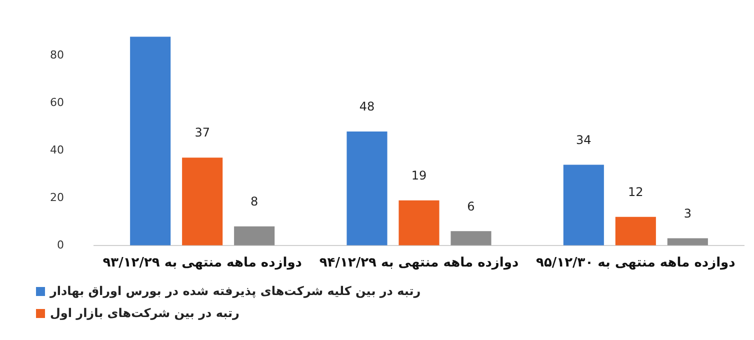  Describe the element at coordinates (419, 263) in the screenshot. I see `x-tick-label: دوازده ماهه منتهی به ۹۴/۱۲/۲۹` at that location.